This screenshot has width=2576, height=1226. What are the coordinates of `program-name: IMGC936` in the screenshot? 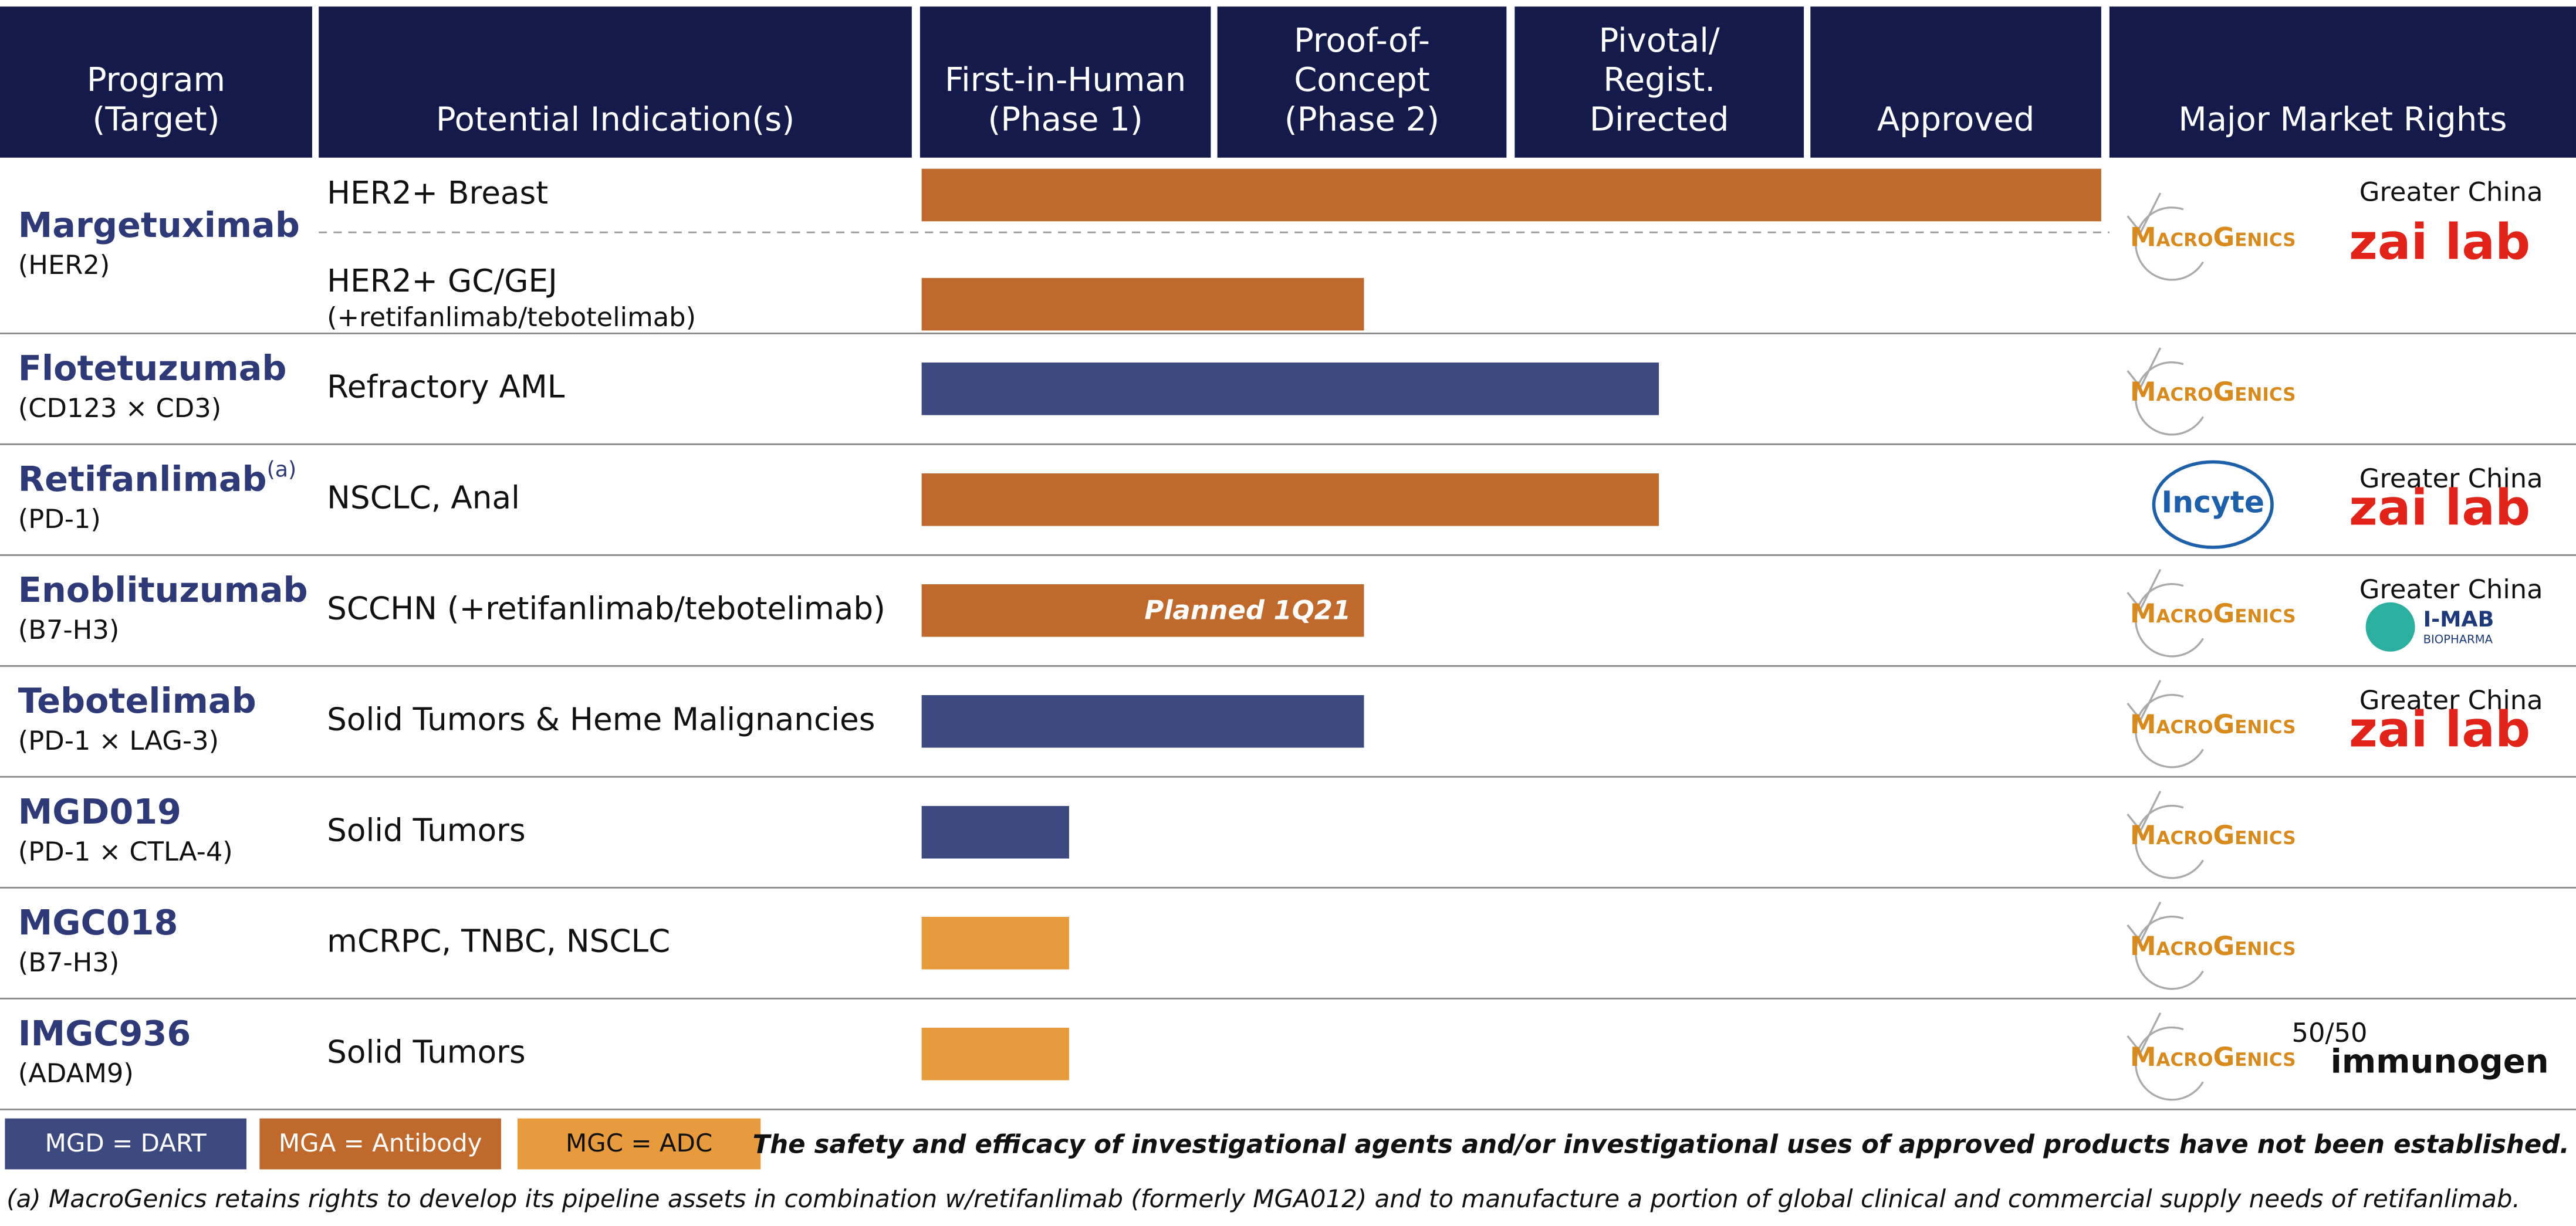 It's located at (104, 1033).